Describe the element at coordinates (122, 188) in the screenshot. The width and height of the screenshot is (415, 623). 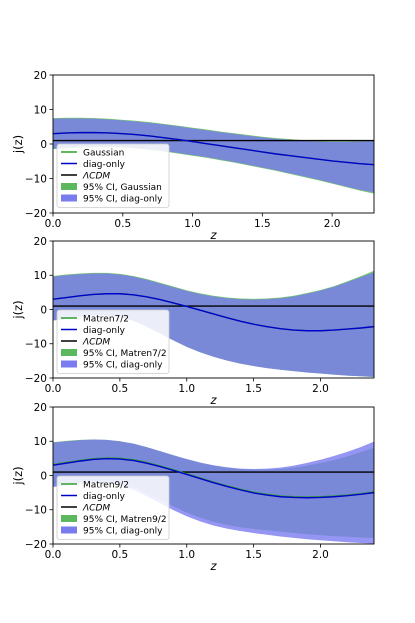
I see `legend-label: 95% CI, Gaussian` at that location.